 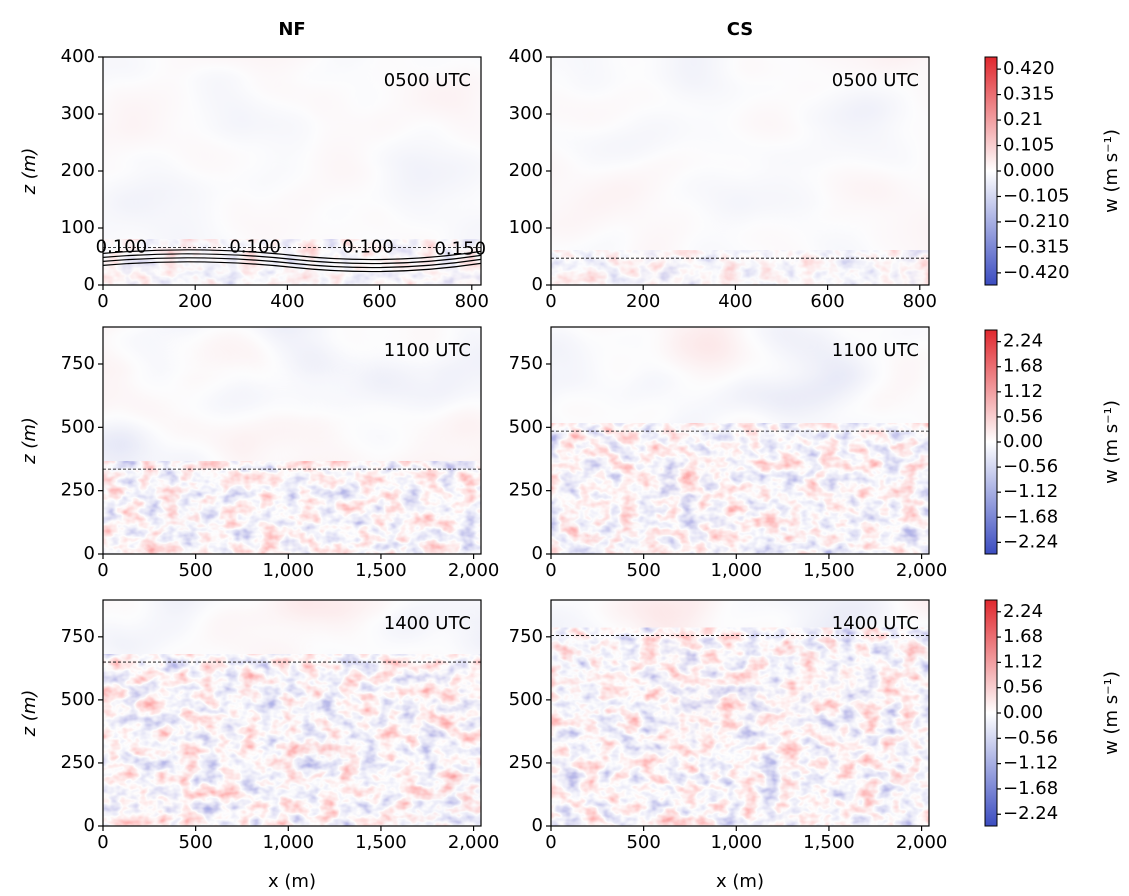 I want to click on colorbar-tick-label: −0.56, so click(x=1030, y=737).